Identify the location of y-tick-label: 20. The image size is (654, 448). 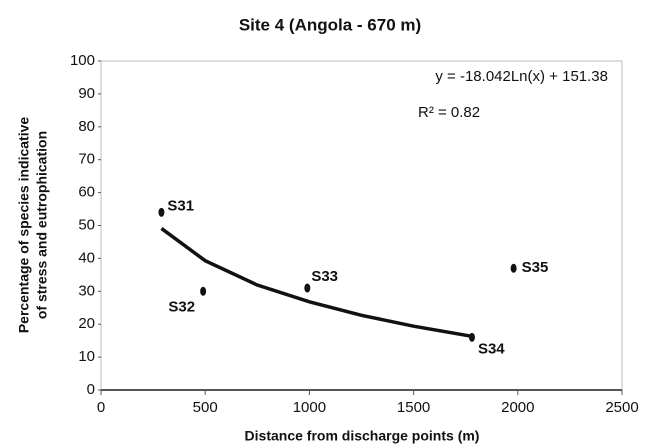
(86, 323).